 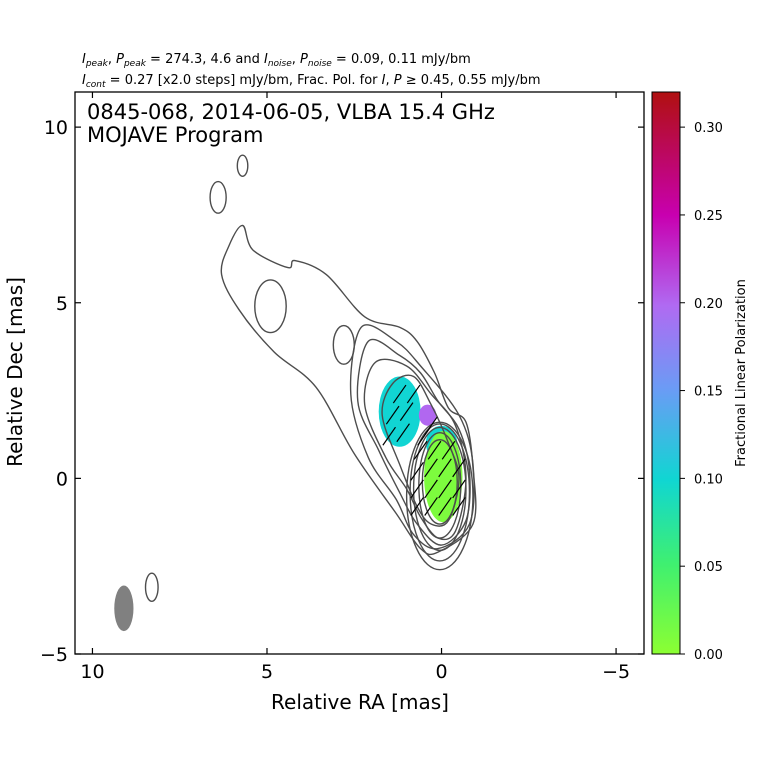 I want to click on colorbar-label: Fractional Linear Polarization, so click(x=741, y=373).